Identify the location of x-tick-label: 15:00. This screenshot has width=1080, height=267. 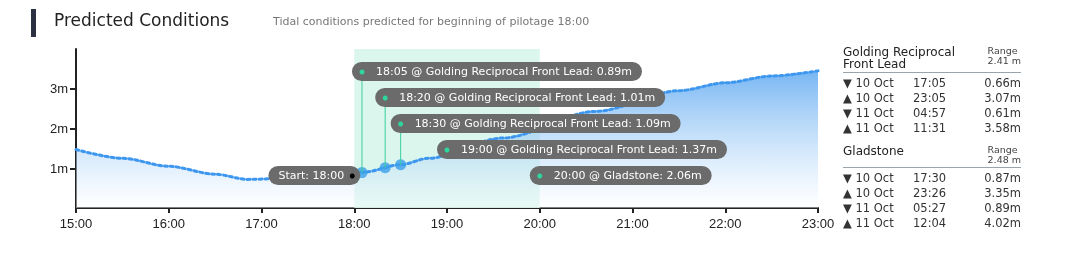
(76, 223).